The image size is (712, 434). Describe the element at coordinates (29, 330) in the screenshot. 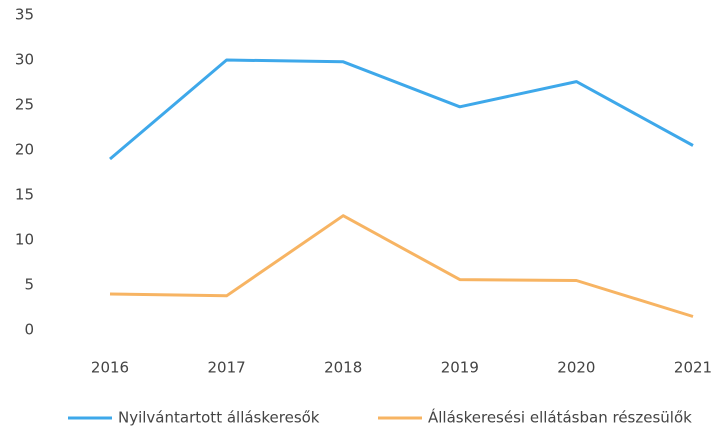

I see `y-tick-label: 0` at that location.